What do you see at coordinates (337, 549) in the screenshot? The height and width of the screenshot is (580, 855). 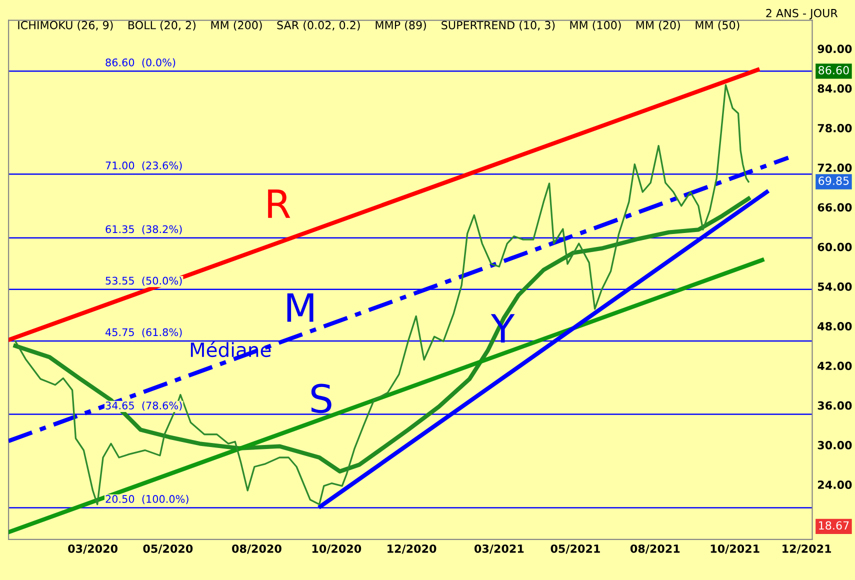 I see `x-tick-label: 10/2020` at bounding box center [337, 549].